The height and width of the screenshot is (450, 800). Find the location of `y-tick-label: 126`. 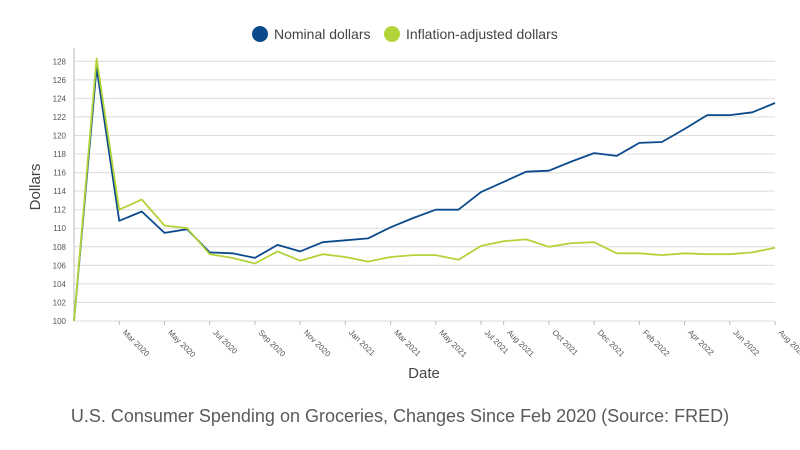

y-tick-label: 126 is located at coordinates (60, 80).